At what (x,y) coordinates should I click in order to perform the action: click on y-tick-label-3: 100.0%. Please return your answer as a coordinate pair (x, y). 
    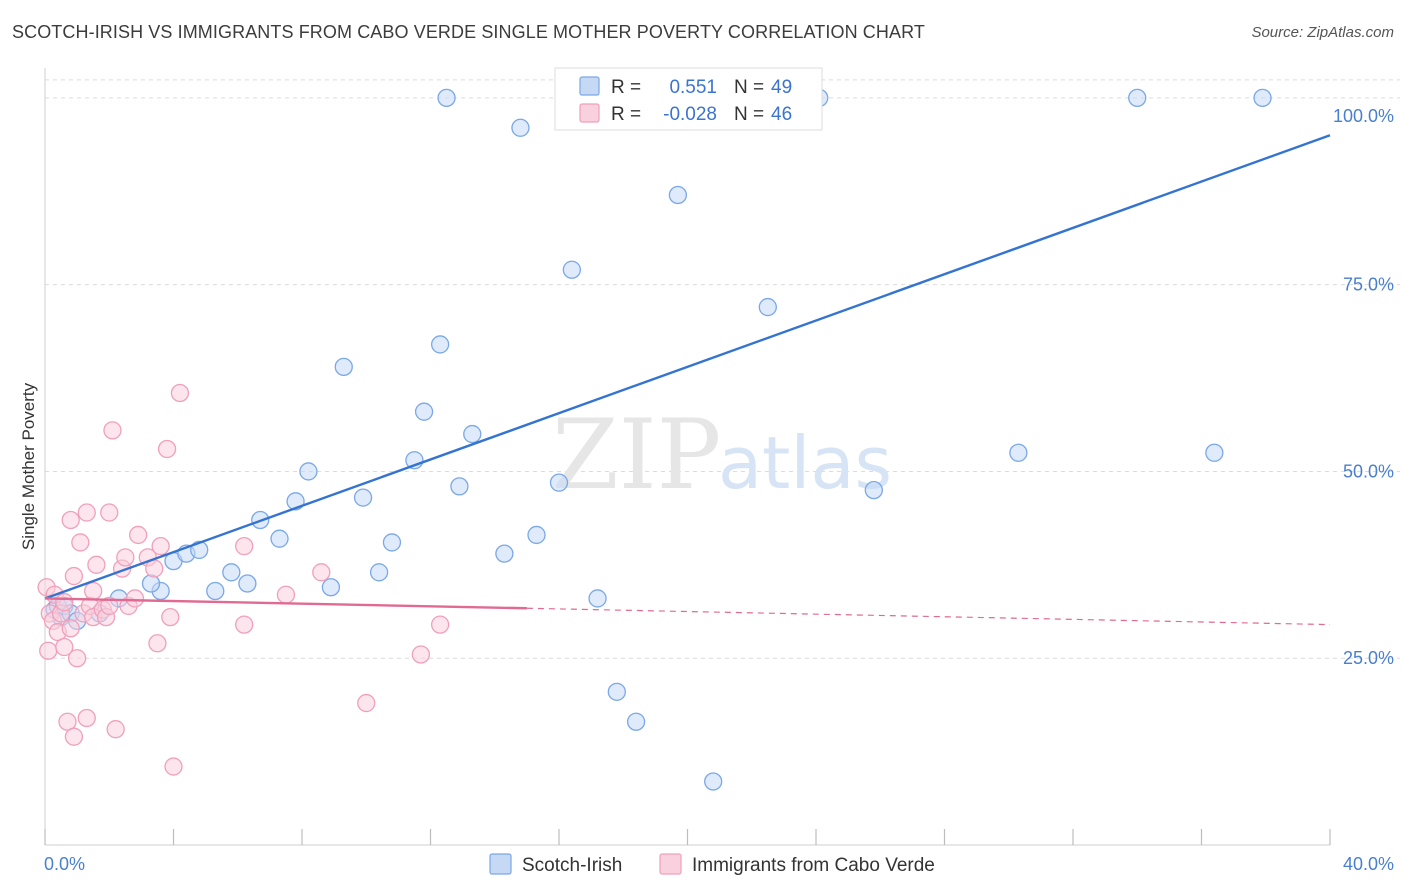
    Looking at the image, I should click on (1363, 116).